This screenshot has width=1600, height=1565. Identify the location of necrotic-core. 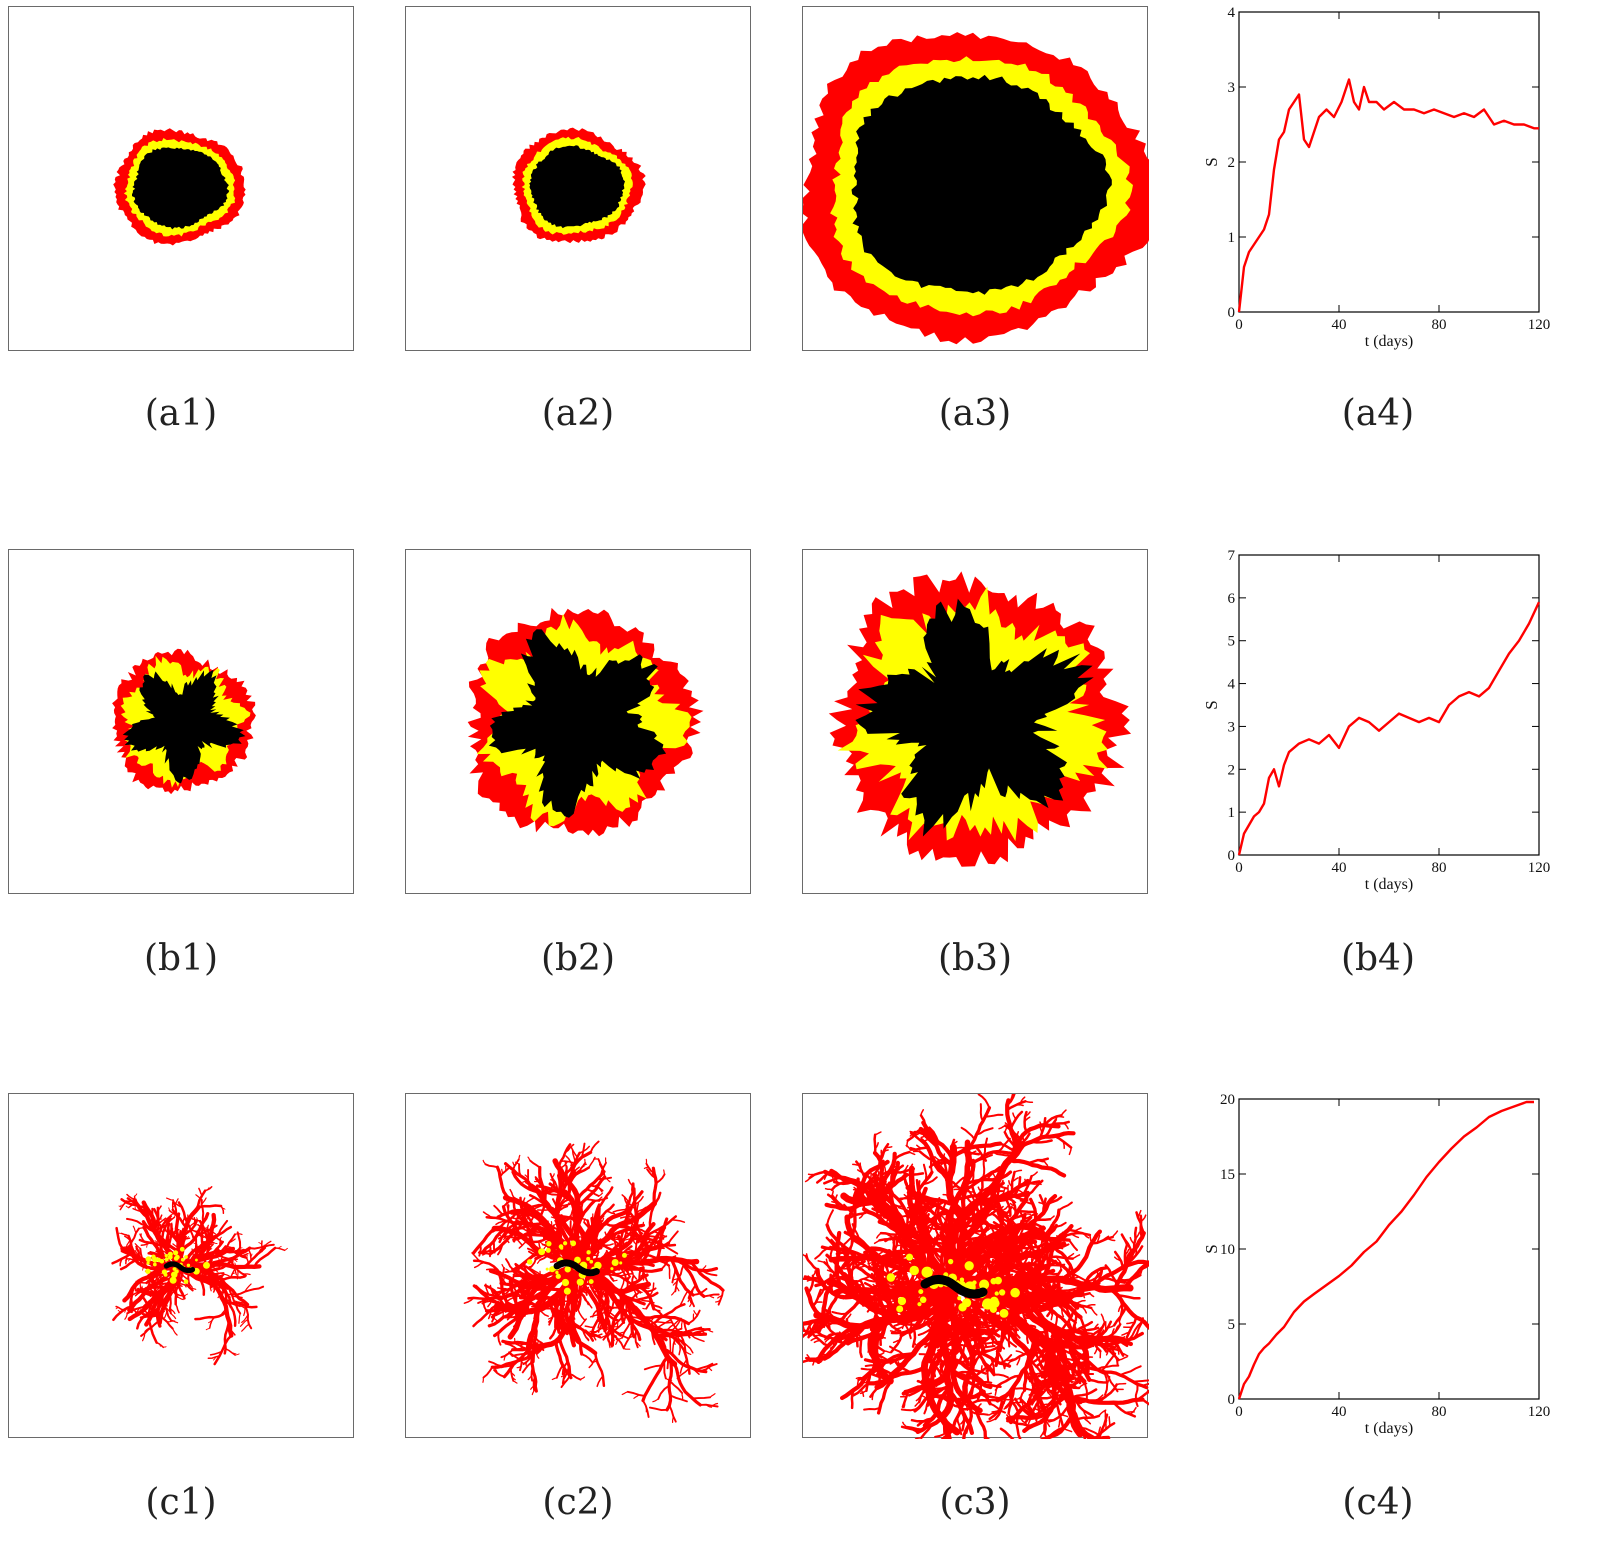
(577, 187).